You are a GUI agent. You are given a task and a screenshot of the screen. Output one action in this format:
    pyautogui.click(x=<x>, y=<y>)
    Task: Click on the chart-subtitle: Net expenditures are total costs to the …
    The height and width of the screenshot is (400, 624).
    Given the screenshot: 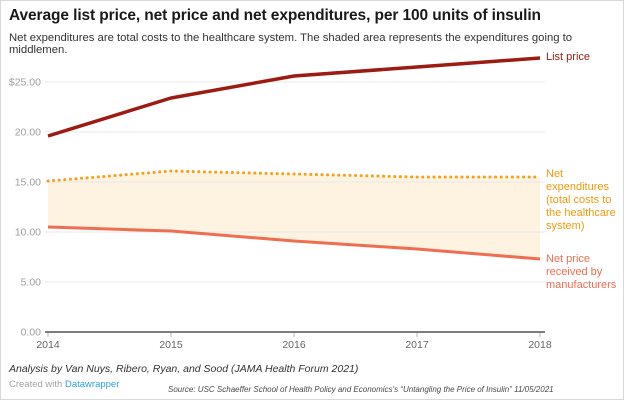 What is the action you would take?
    pyautogui.click(x=291, y=44)
    